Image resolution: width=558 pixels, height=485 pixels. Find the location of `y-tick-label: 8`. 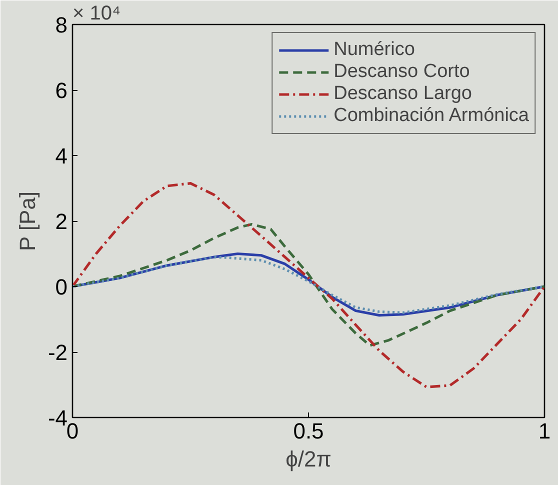

y-tick-label: 8 is located at coordinates (61, 25).